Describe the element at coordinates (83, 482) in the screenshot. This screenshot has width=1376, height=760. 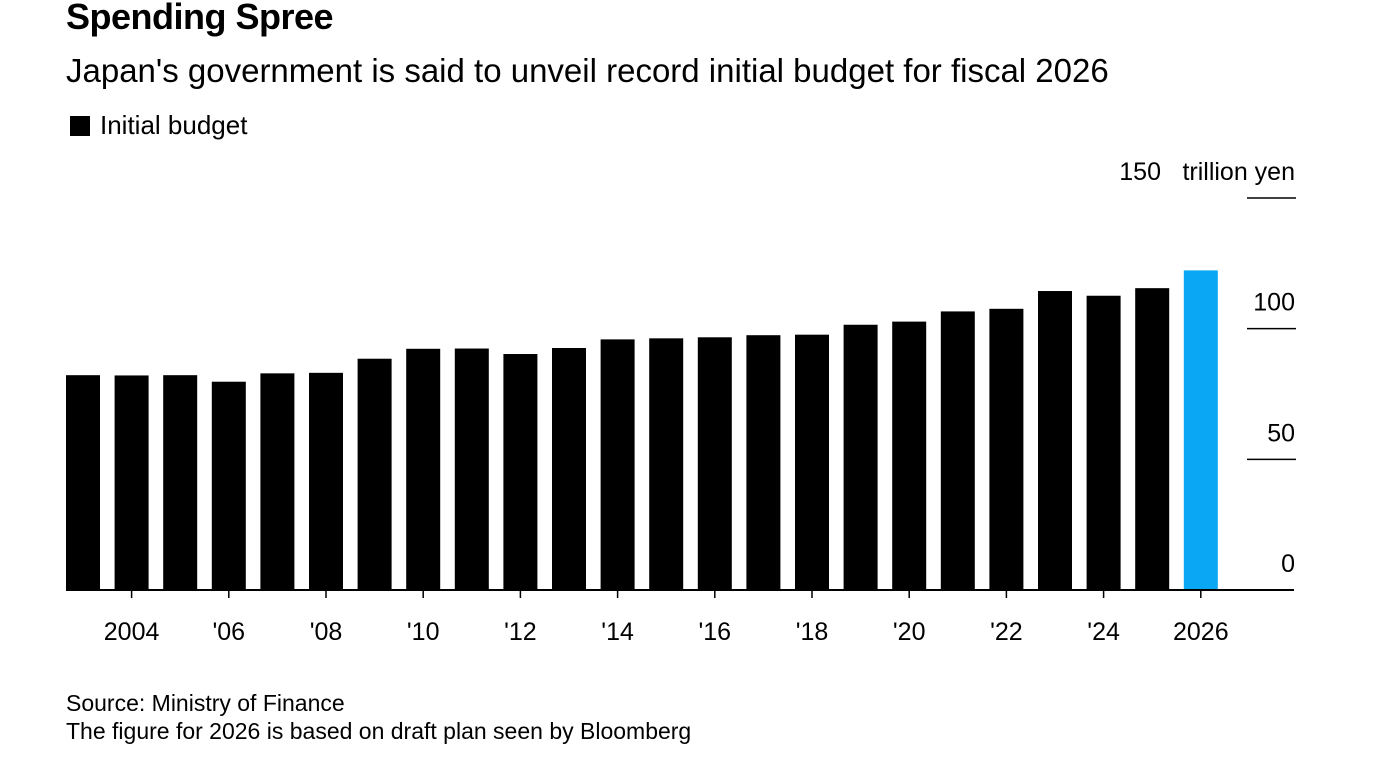
I see `bar-2003` at that location.